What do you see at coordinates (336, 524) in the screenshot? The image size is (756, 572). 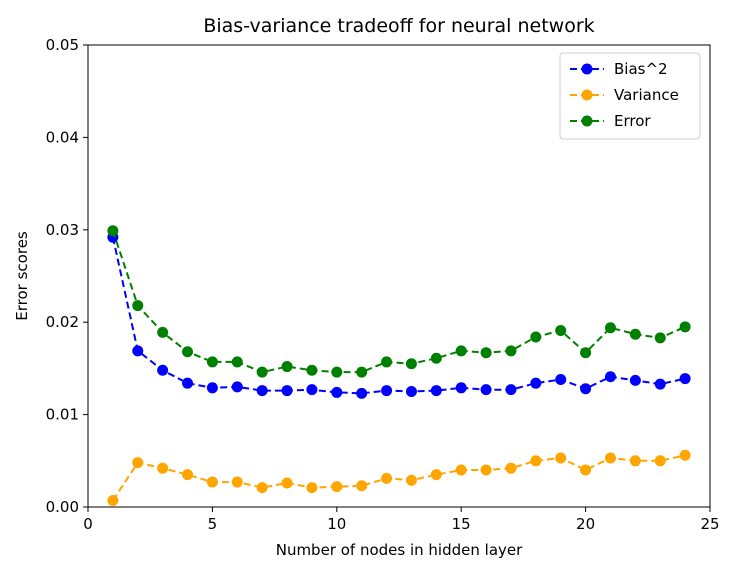 I see `x-tick-label: 10` at bounding box center [336, 524].